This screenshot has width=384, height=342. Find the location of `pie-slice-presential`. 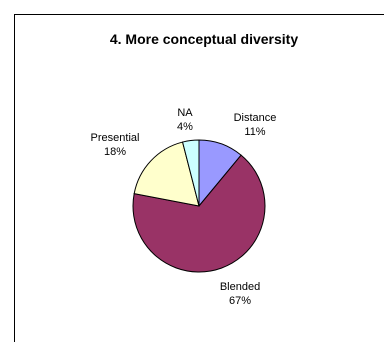

pie-slice-presential is located at coordinates (166, 174).